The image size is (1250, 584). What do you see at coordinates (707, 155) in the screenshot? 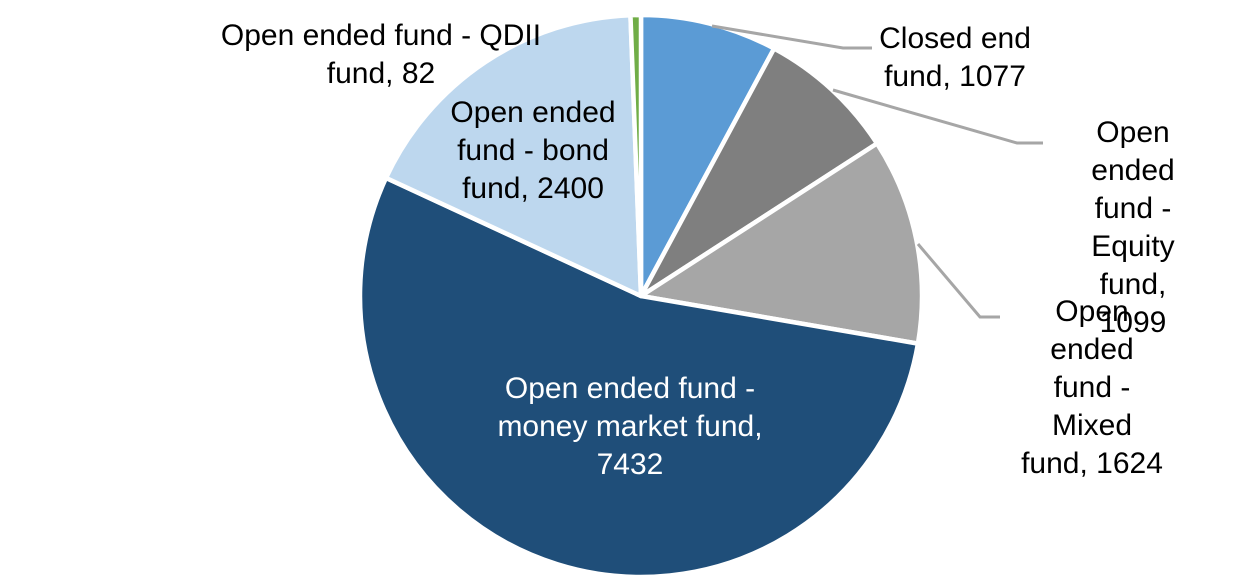
I see `pie-slice-closed-end-fund` at bounding box center [707, 155].